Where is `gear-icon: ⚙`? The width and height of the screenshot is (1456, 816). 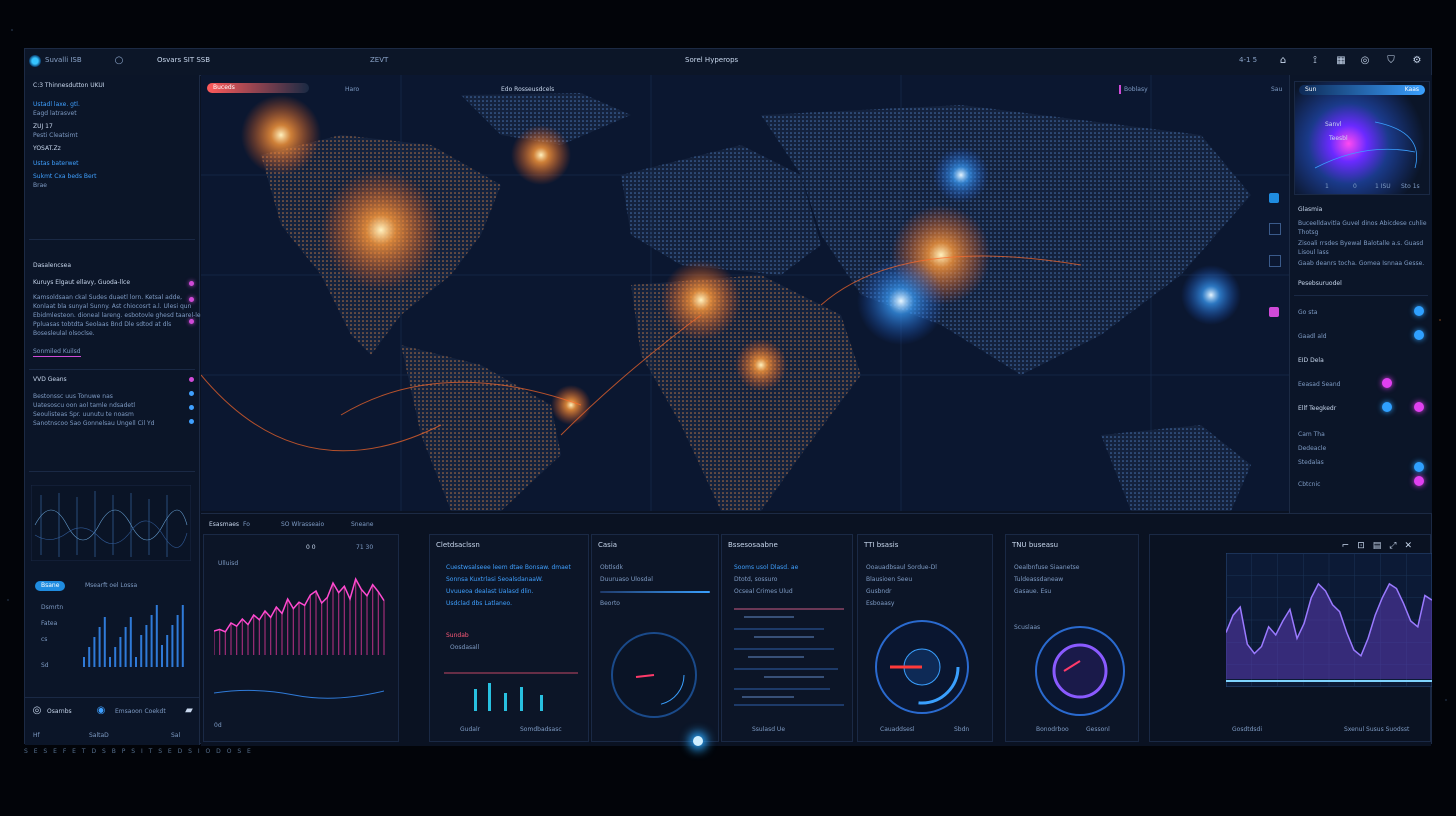
gear-icon: ⚙ is located at coordinates (1417, 60).